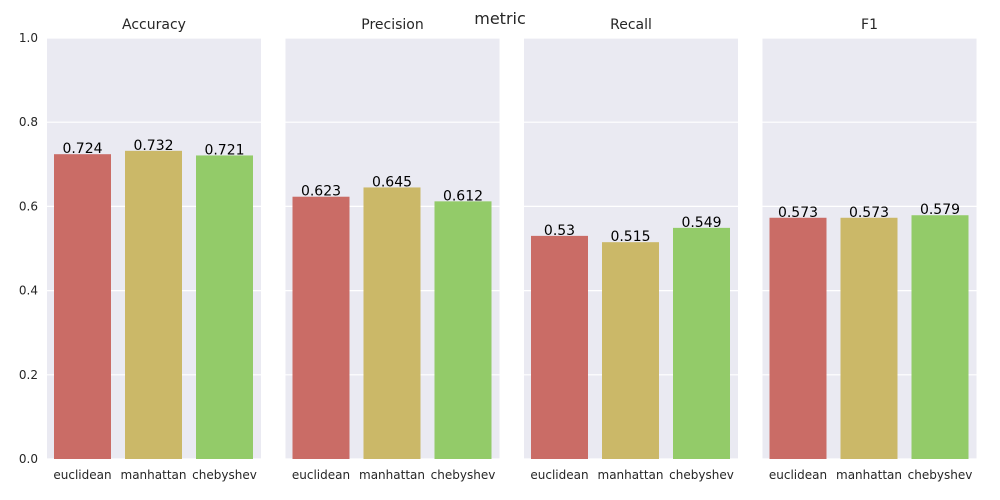 The height and width of the screenshot is (500, 1000). I want to click on data-label: 0.612, so click(463, 196).